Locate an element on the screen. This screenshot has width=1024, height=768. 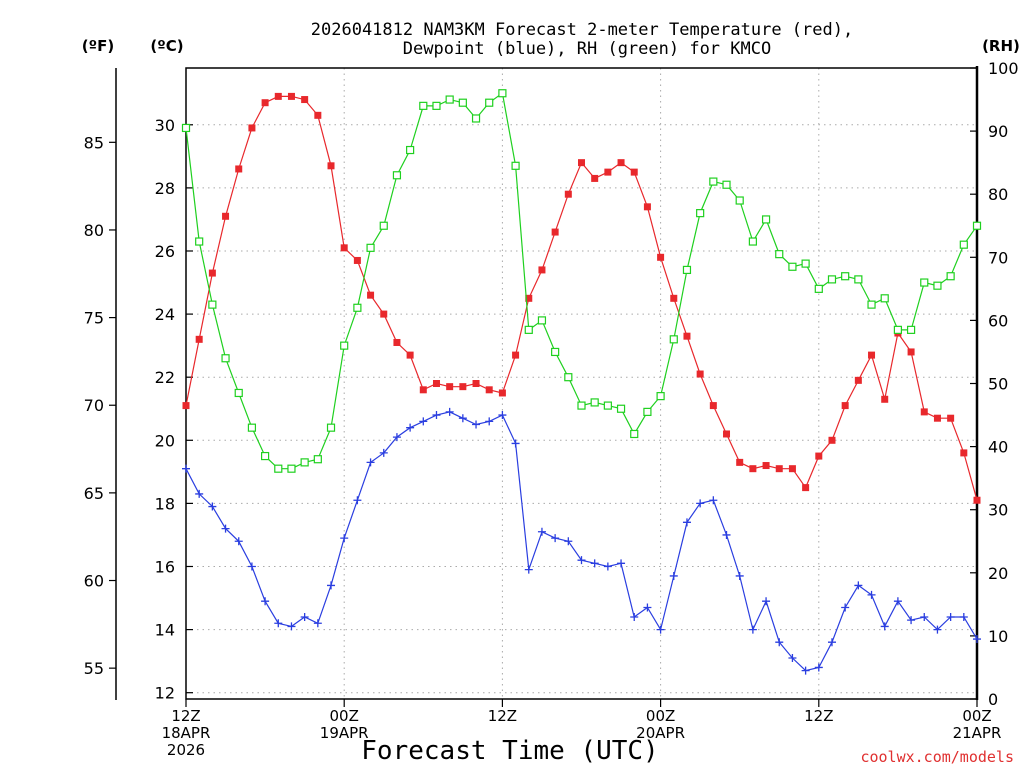
time-tick-label: 00Z is located at coordinates (976, 716).